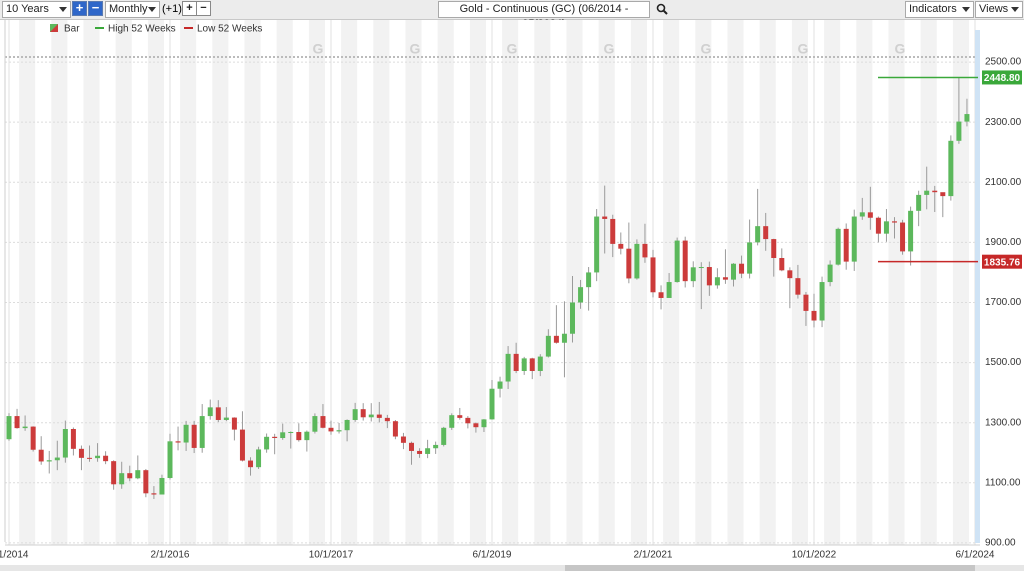 This screenshot has width=1024, height=571. Describe the element at coordinates (14, 555) in the screenshot. I see `x-tick-label: 6/1/2014` at that location.